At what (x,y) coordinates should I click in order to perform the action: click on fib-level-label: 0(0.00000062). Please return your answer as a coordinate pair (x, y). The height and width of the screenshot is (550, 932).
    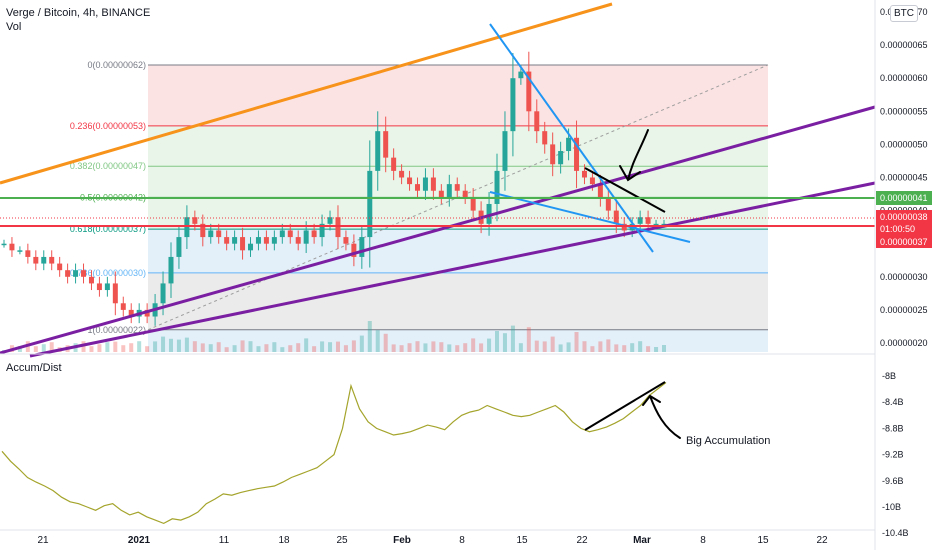
    Looking at the image, I should click on (116, 65).